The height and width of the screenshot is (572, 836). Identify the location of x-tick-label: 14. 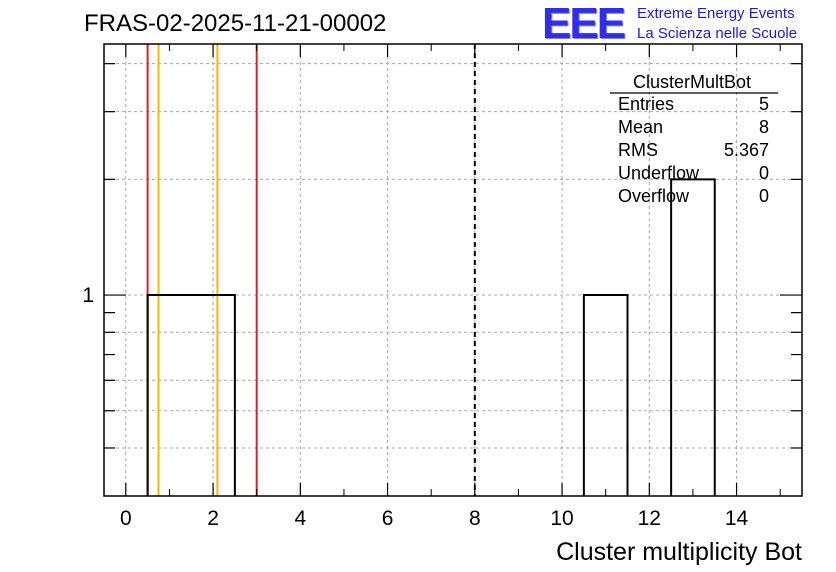
(737, 518).